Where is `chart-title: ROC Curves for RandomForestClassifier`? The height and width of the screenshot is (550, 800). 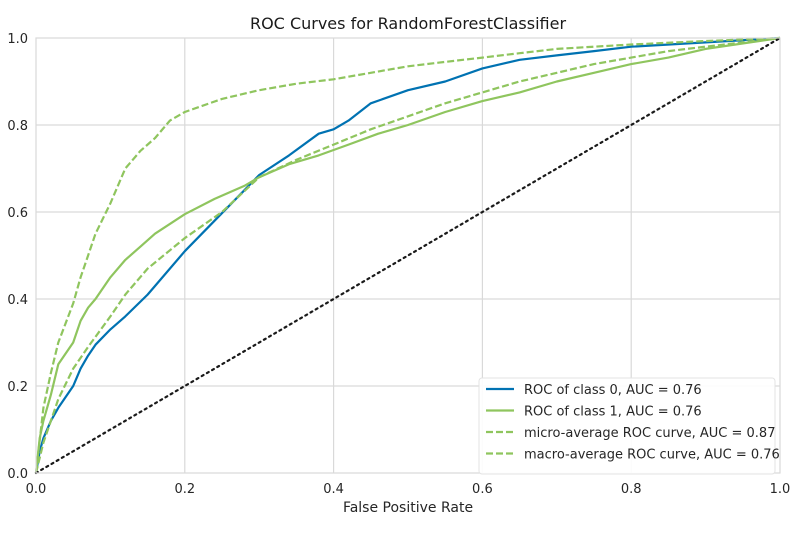 chart-title: ROC Curves for RandomForestClassifier is located at coordinates (408, 23).